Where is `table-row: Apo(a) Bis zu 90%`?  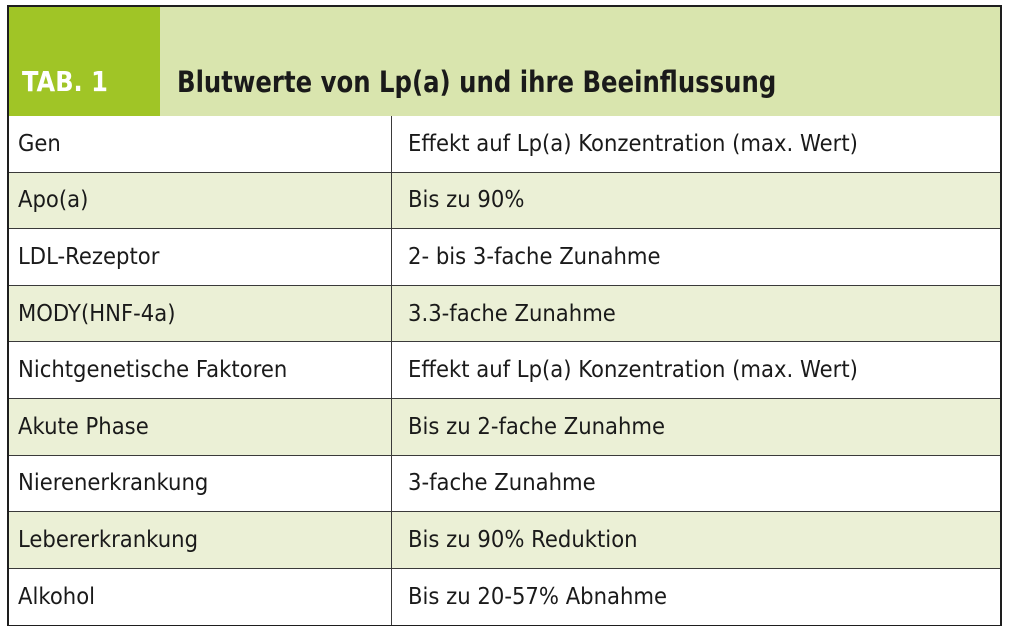 table-row: Apo(a) Bis zu 90% is located at coordinates (504, 201).